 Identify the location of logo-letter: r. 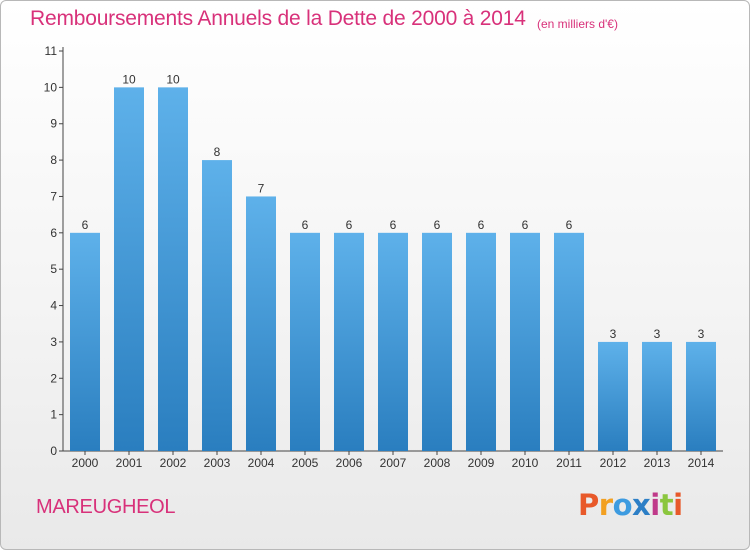
(605, 505).